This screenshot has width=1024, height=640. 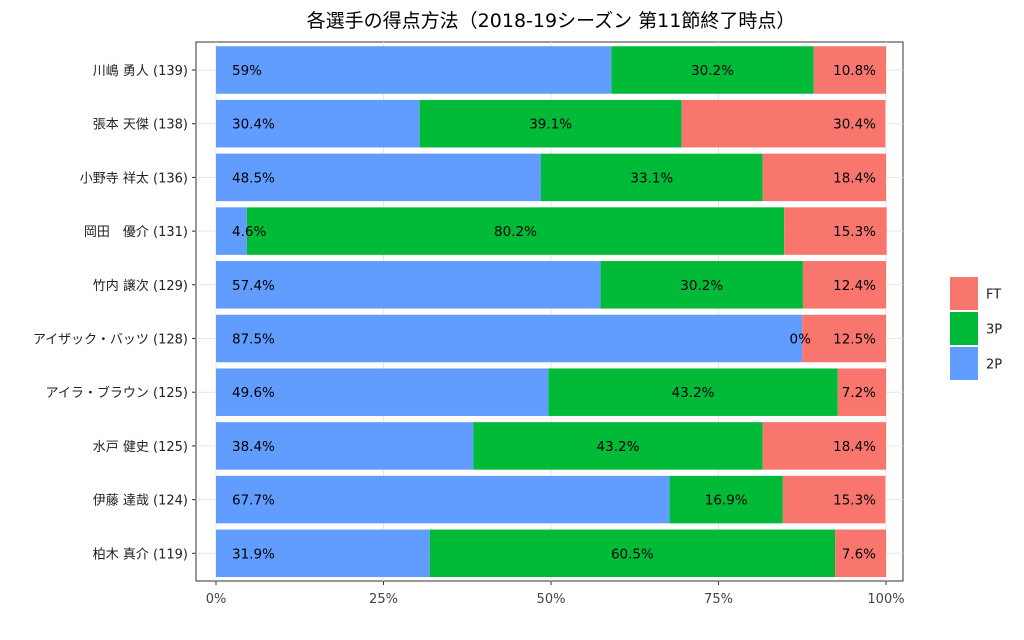 What do you see at coordinates (994, 330) in the screenshot?
I see `legend-label-3p: 3P` at bounding box center [994, 330].